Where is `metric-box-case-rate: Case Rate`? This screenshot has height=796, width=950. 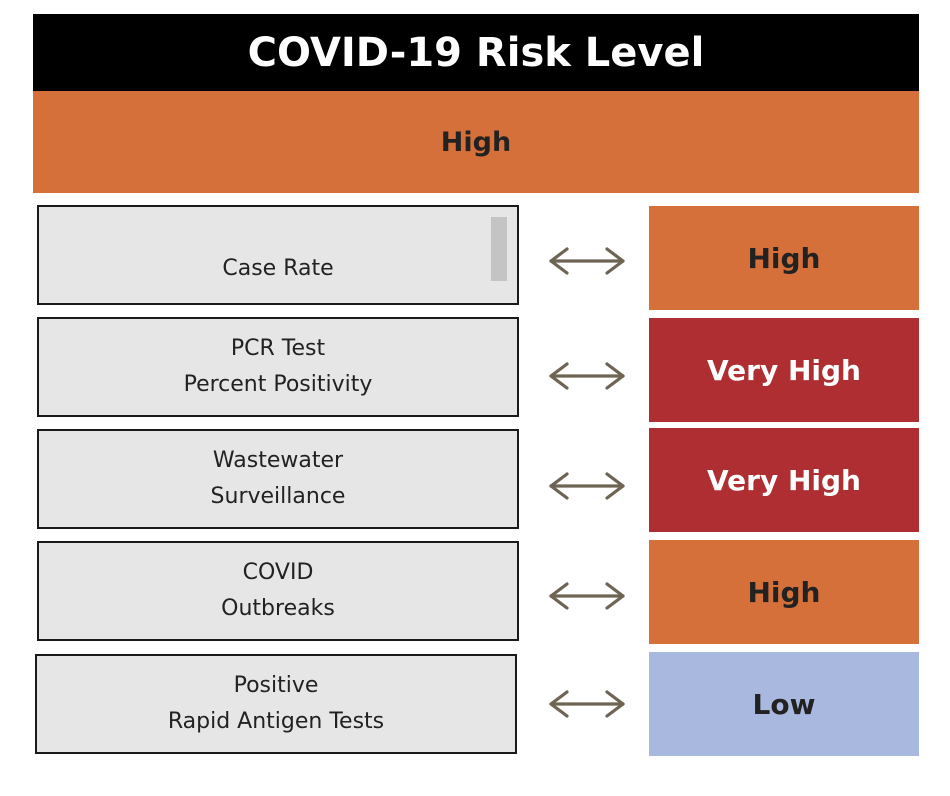
metric-box-case-rate: Case Rate is located at coordinates (278, 255).